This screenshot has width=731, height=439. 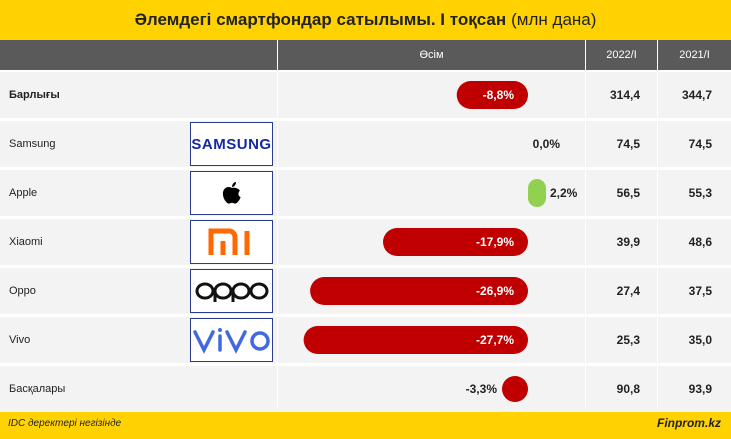 I want to click on logo-oppo, so click(x=231, y=291).